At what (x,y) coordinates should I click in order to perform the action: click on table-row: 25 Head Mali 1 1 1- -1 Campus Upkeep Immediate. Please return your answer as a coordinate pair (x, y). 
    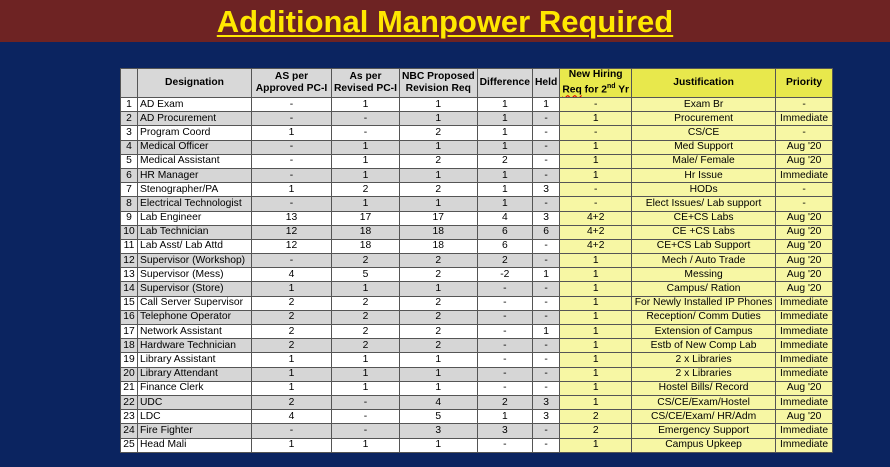
    Looking at the image, I should click on (477, 445).